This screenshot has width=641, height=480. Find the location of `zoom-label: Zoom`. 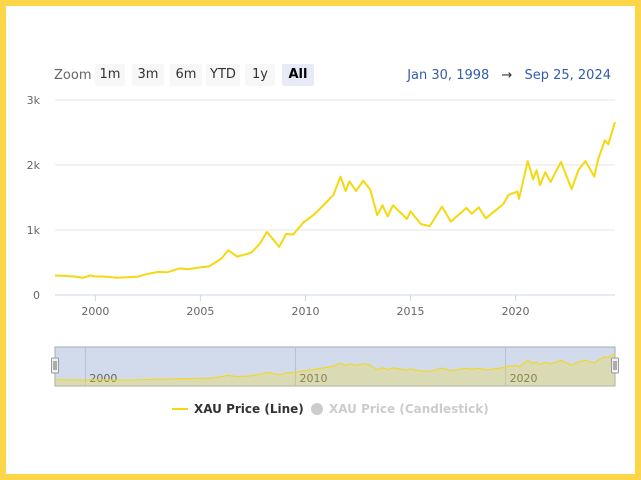

zoom-label: Zoom is located at coordinates (73, 75).